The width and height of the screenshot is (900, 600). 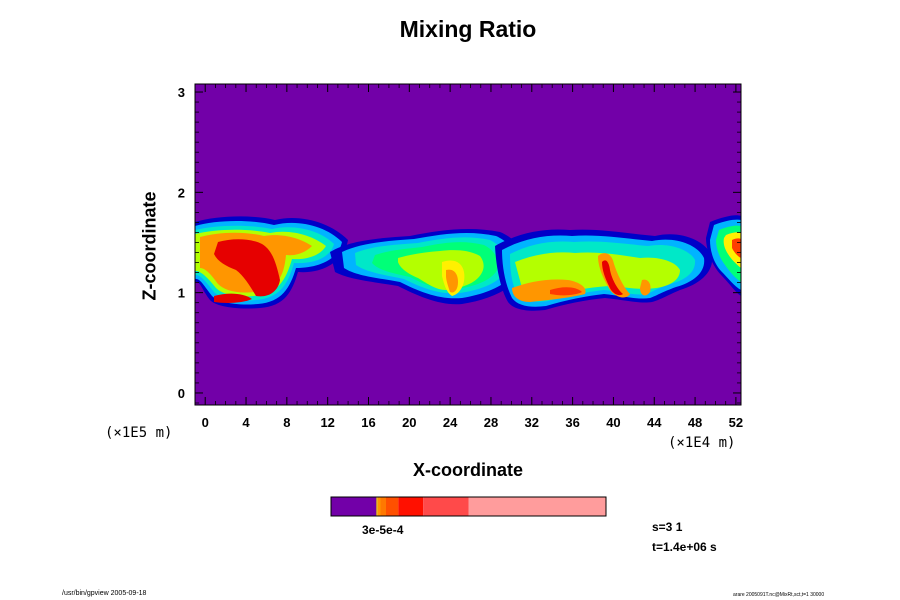 What do you see at coordinates (667, 527) in the screenshot?
I see `step-info: s=3 1` at bounding box center [667, 527].